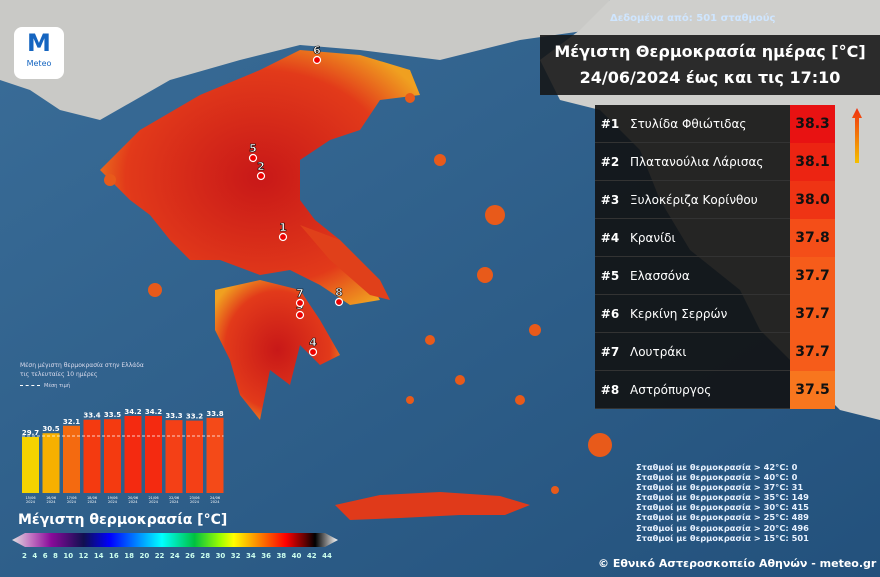  I want to click on scale-tick: 42, so click(311, 556).